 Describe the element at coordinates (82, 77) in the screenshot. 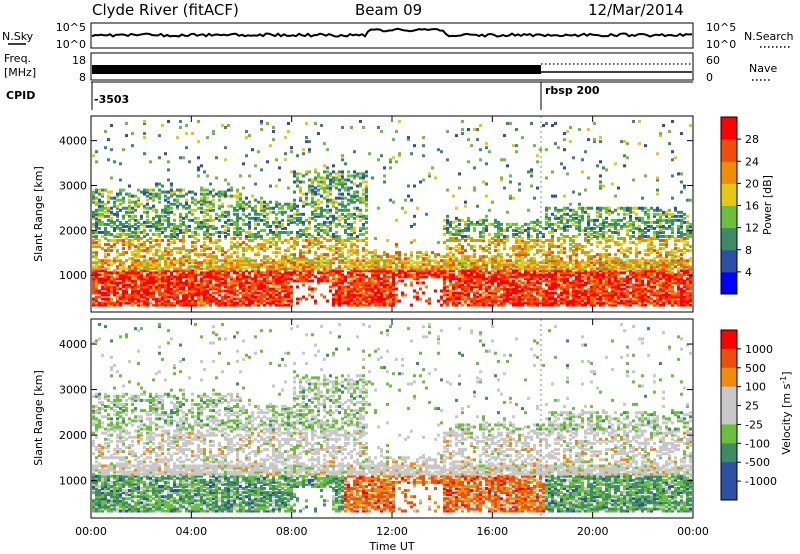

I see `freq-tick-bottom: 8` at that location.